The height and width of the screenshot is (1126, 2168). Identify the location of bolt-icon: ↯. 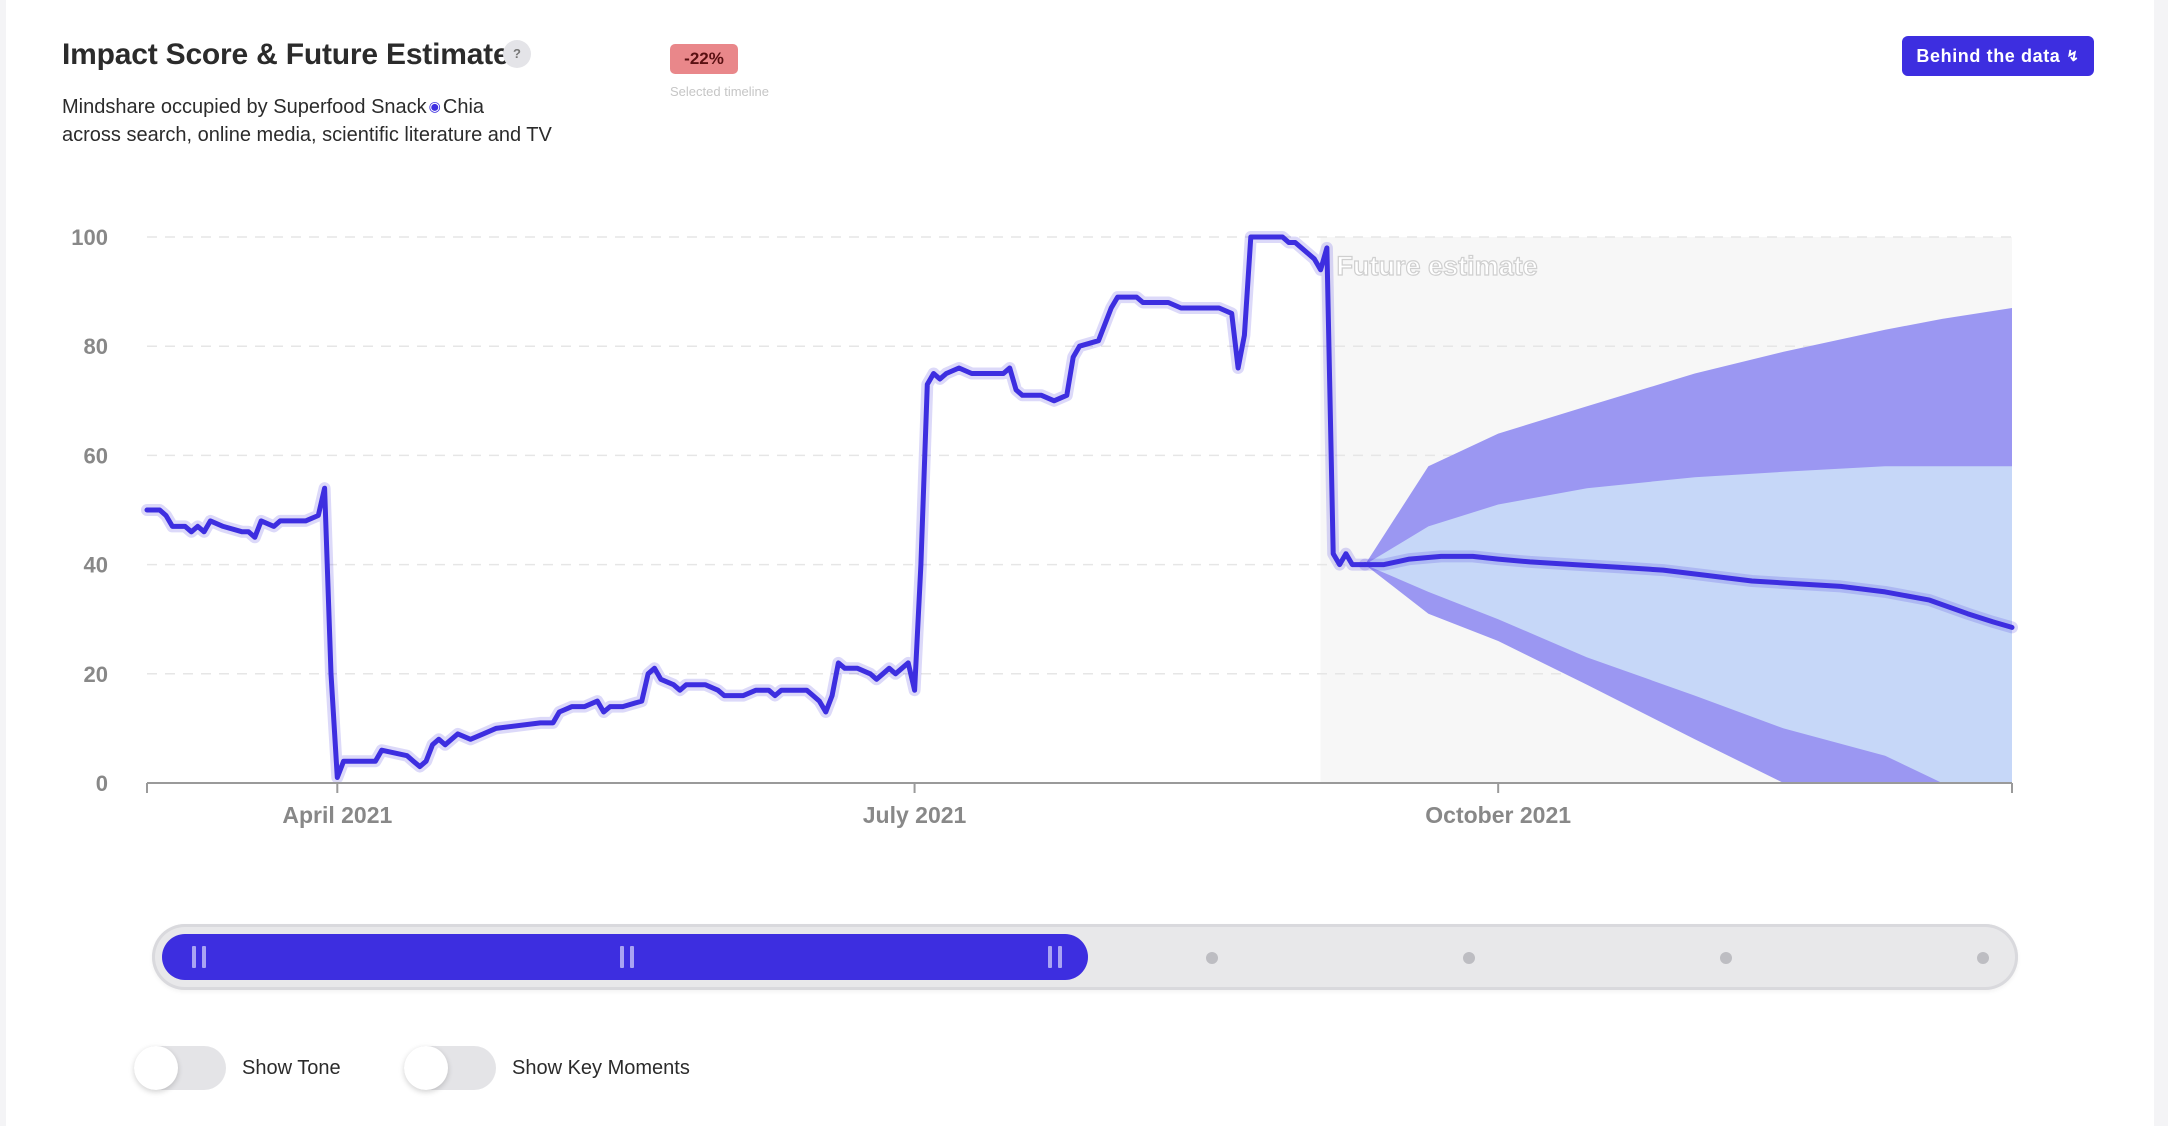
(2073, 56).